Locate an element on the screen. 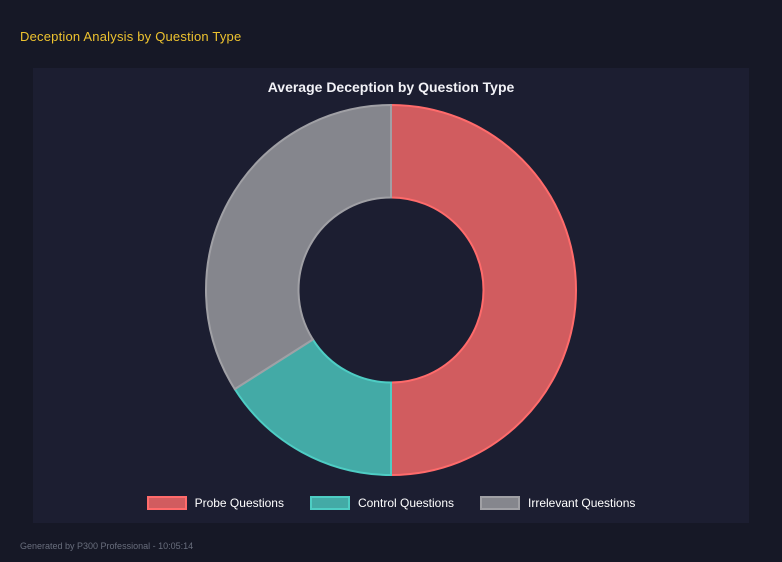 The height and width of the screenshot is (562, 782). legend-item-probe-questions: Probe Questions is located at coordinates (215, 503).